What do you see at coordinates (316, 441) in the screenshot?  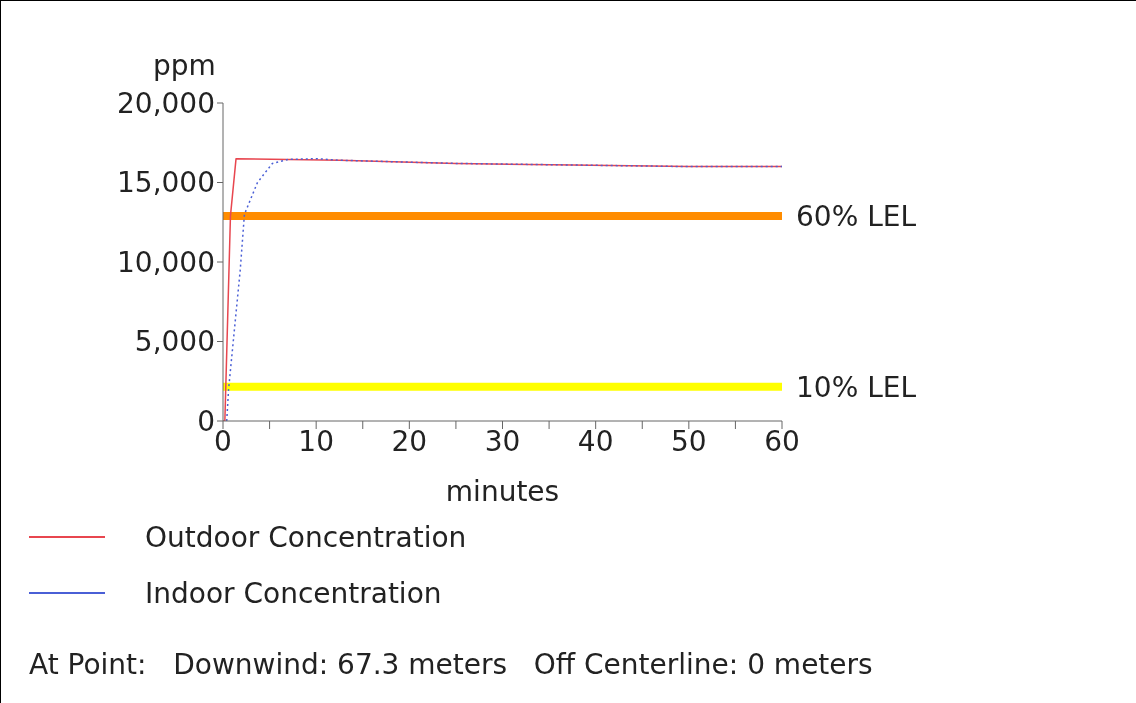 I see `x-tick-label: 10` at bounding box center [316, 441].